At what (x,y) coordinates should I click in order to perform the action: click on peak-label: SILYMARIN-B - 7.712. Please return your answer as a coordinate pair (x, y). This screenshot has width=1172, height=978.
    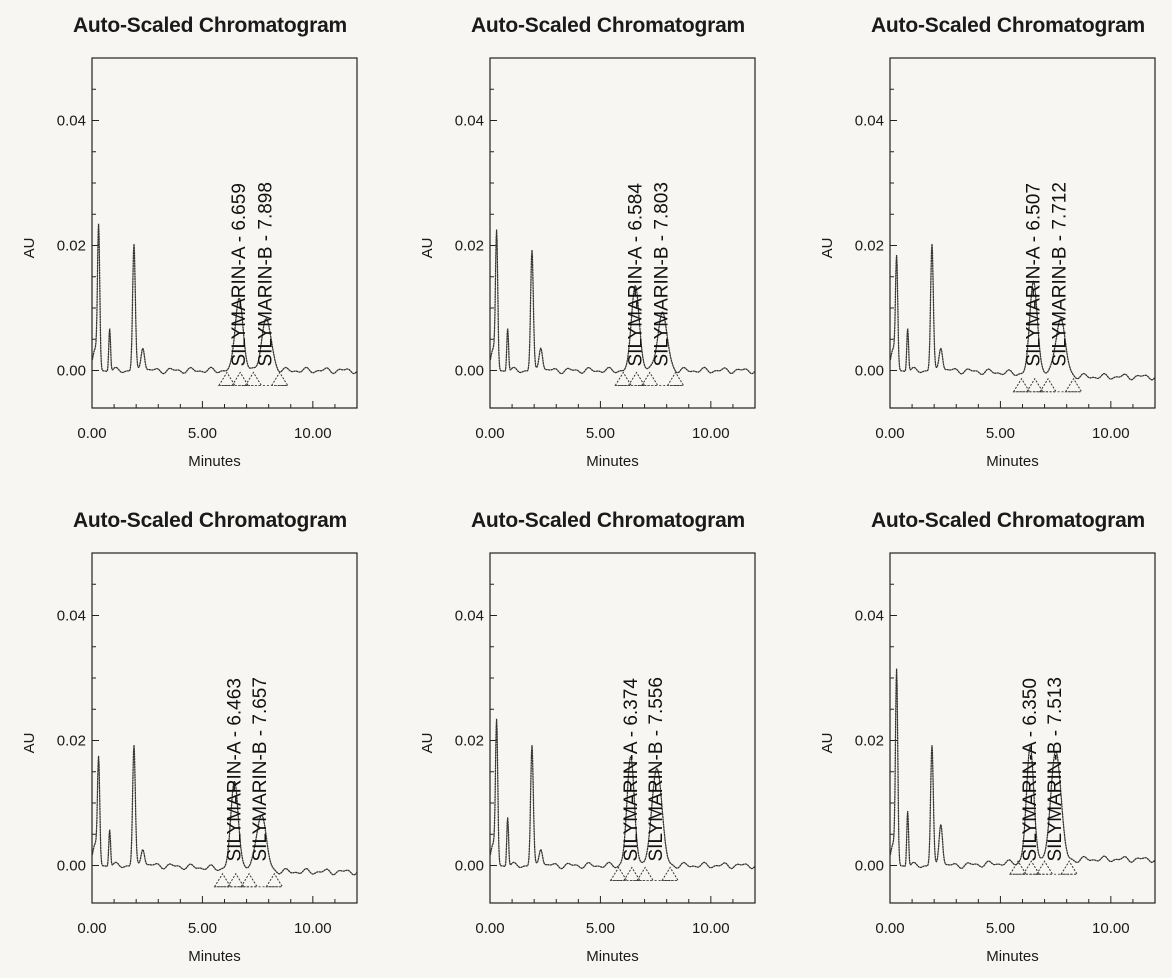
    Looking at the image, I should click on (1059, 274).